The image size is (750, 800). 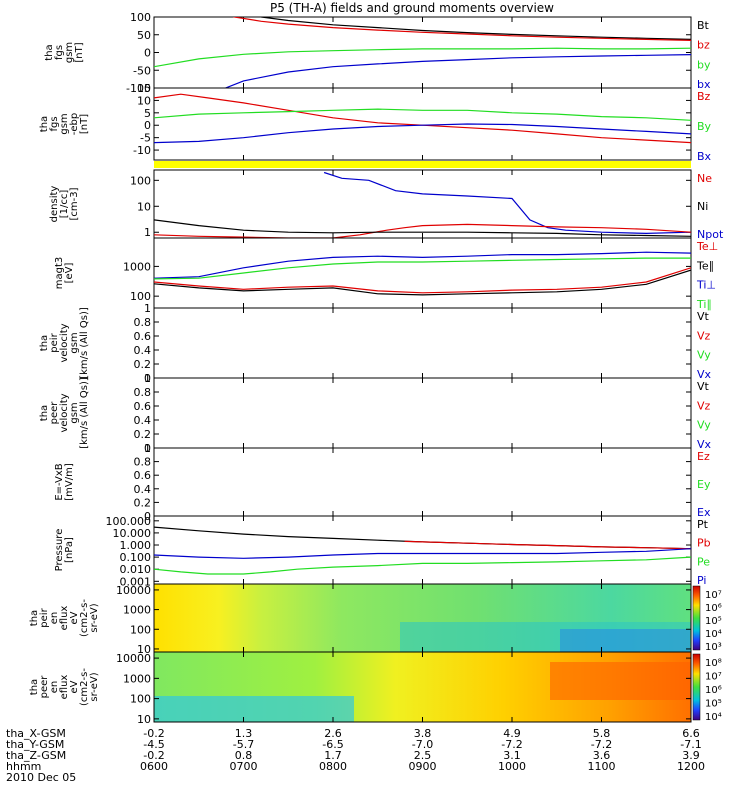 What do you see at coordinates (132, 533) in the screenshot?
I see `y-tick-label: 10.000` at bounding box center [132, 533].